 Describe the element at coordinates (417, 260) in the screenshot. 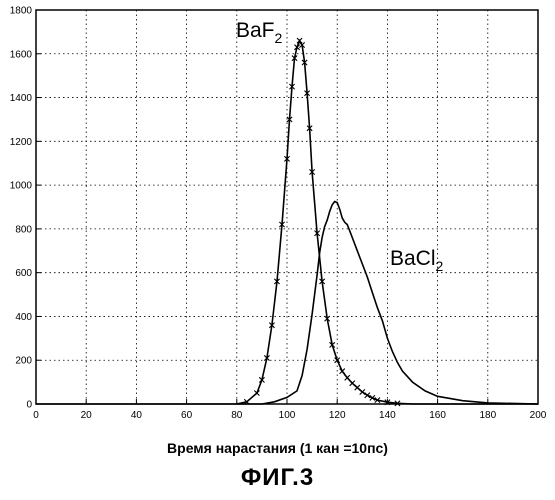

I see `series-label-bacl2: BaCl2` at that location.